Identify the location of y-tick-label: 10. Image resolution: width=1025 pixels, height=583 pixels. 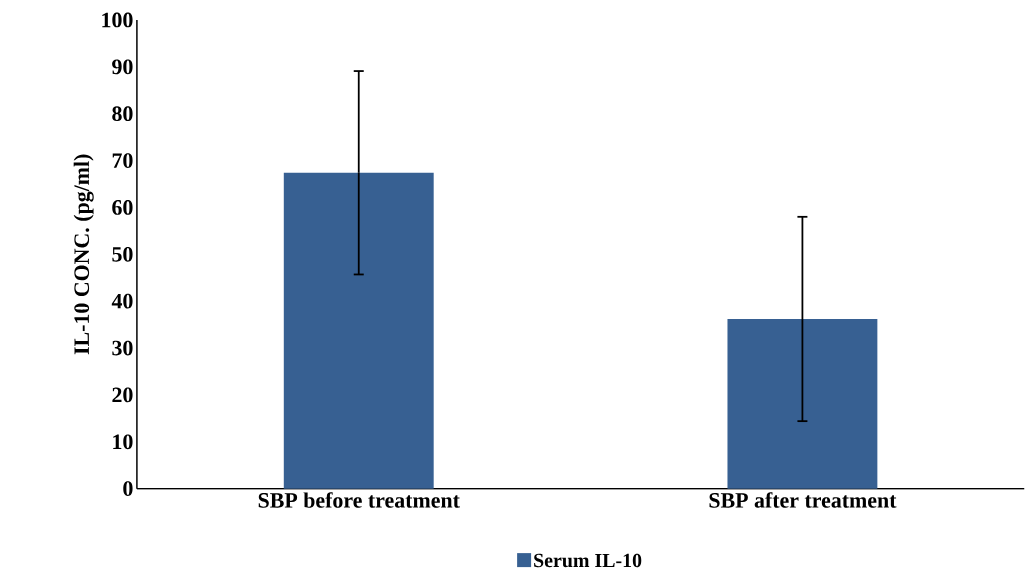
(123, 442).